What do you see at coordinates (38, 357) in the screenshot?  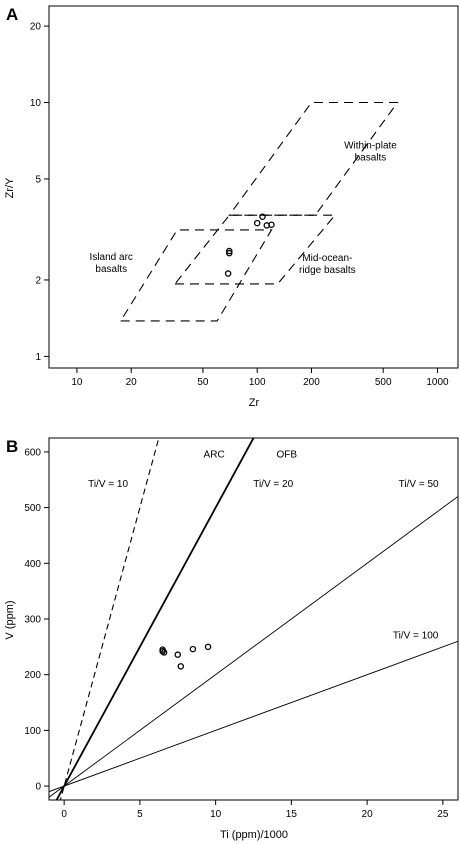 I see `a-y-tick-label: 1` at bounding box center [38, 357].